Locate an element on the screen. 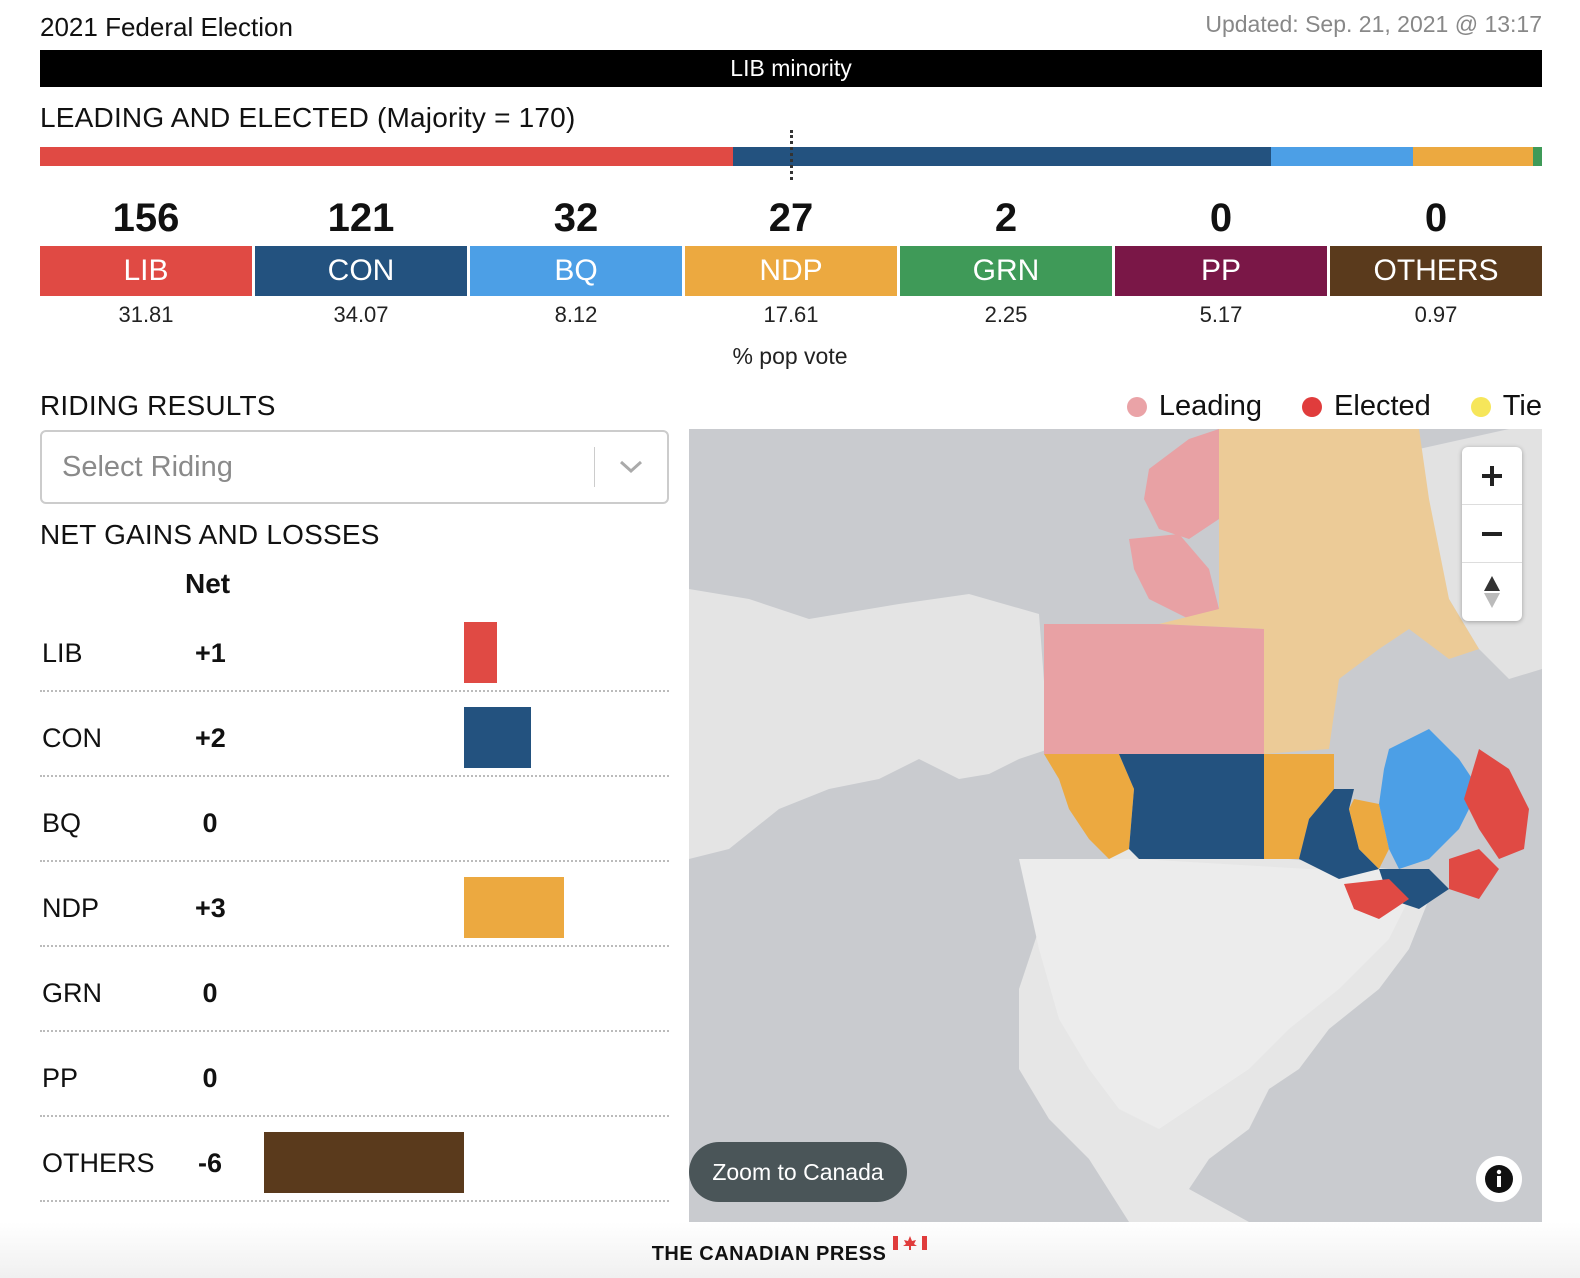 The image size is (1580, 1278). party-seat-count: 27 is located at coordinates (791, 218).